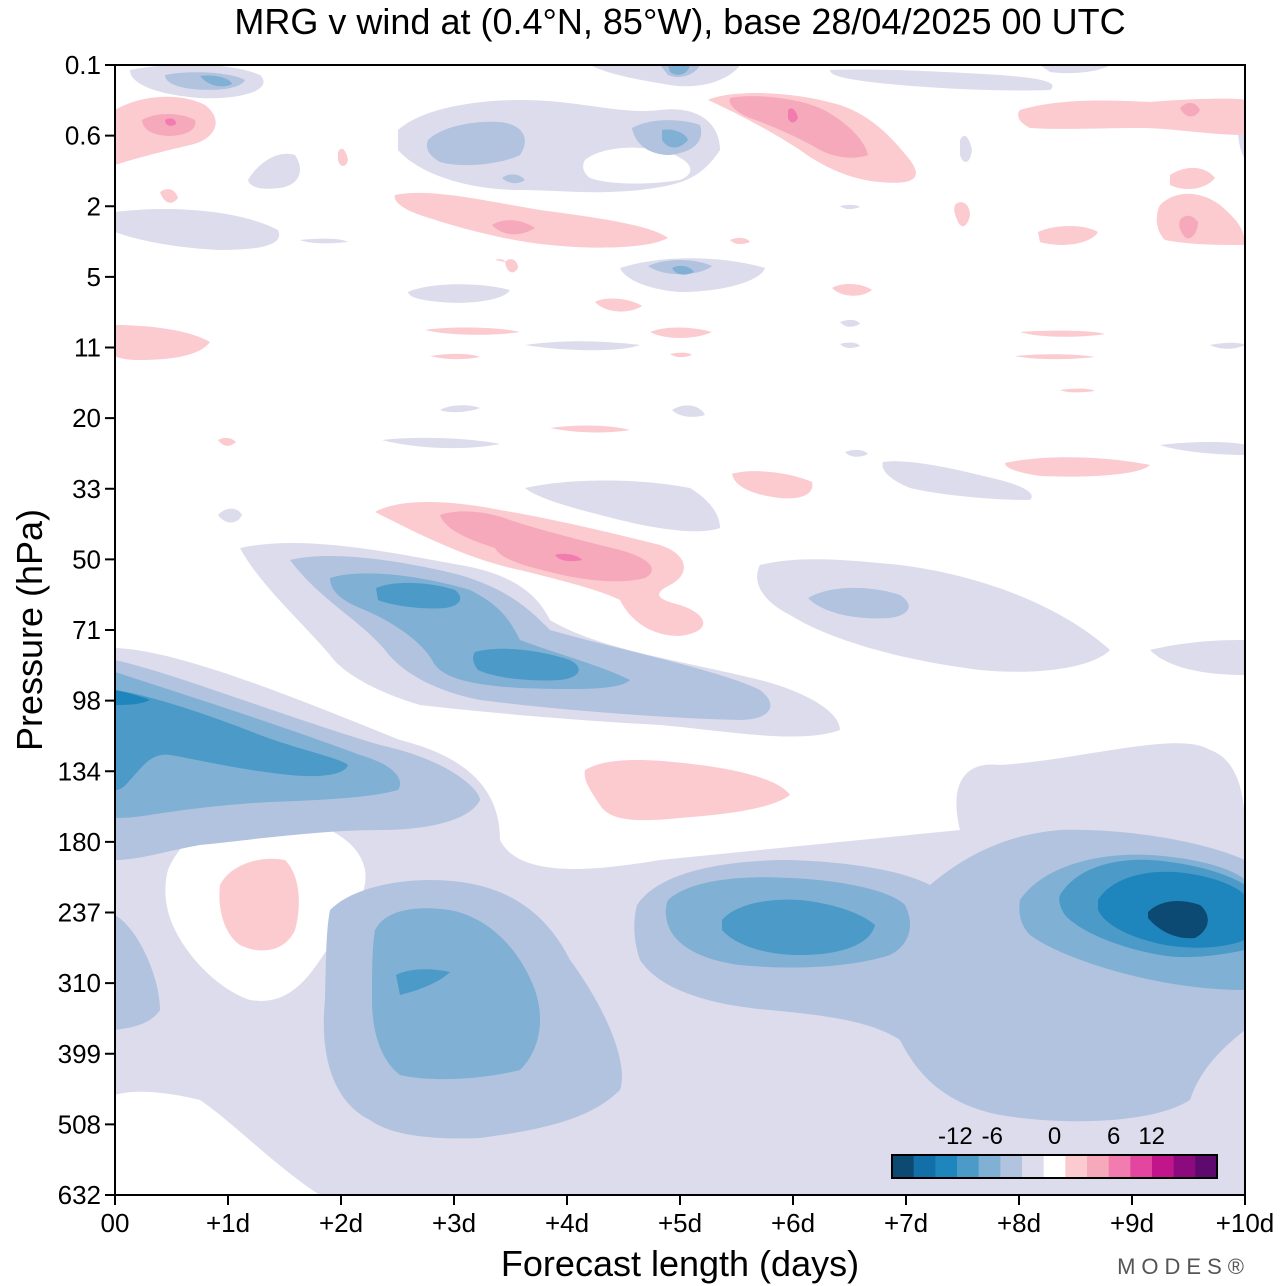 This screenshot has width=1280, height=1286. What do you see at coordinates (216, 81) in the screenshot?
I see `contour-neg3-top-left` at bounding box center [216, 81].